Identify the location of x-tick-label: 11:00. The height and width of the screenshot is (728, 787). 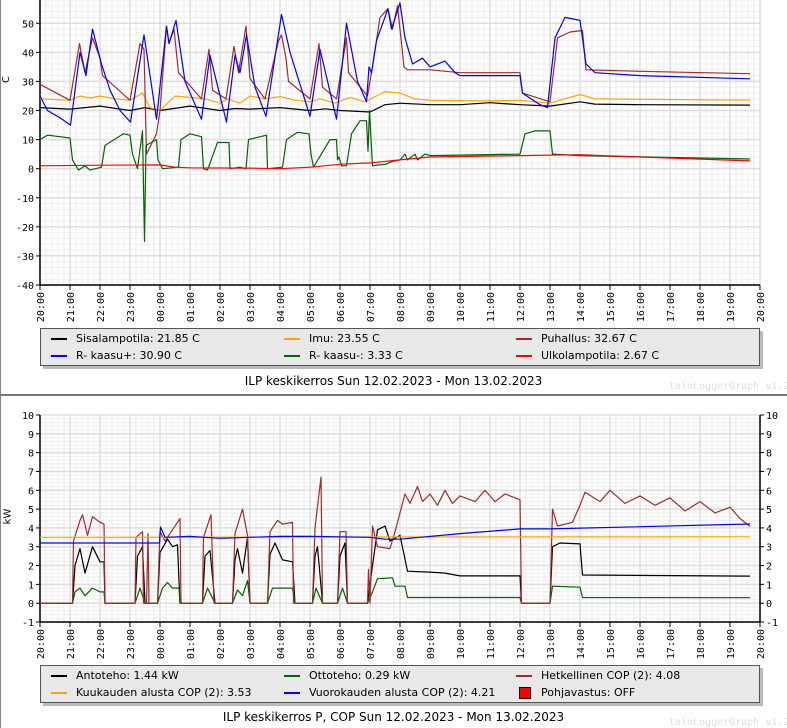
(491, 307).